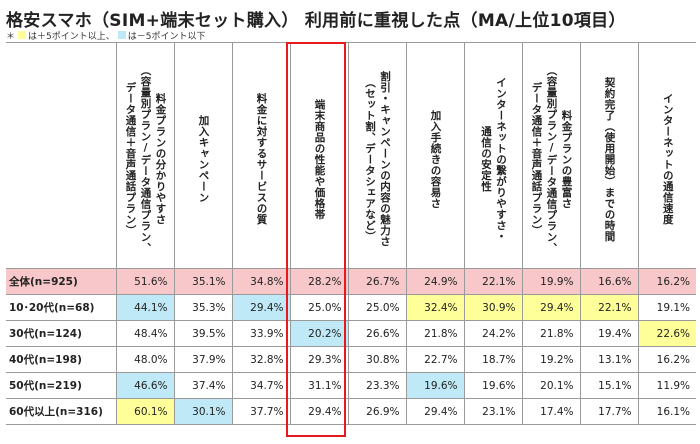  What do you see at coordinates (145, 411) in the screenshot?
I see `value-cell: 60.1%` at bounding box center [145, 411].